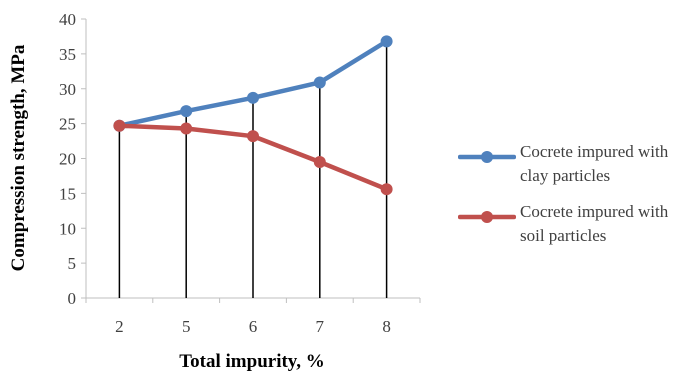  What do you see at coordinates (67, 89) in the screenshot?
I see `y-tick-label: 30` at bounding box center [67, 89].